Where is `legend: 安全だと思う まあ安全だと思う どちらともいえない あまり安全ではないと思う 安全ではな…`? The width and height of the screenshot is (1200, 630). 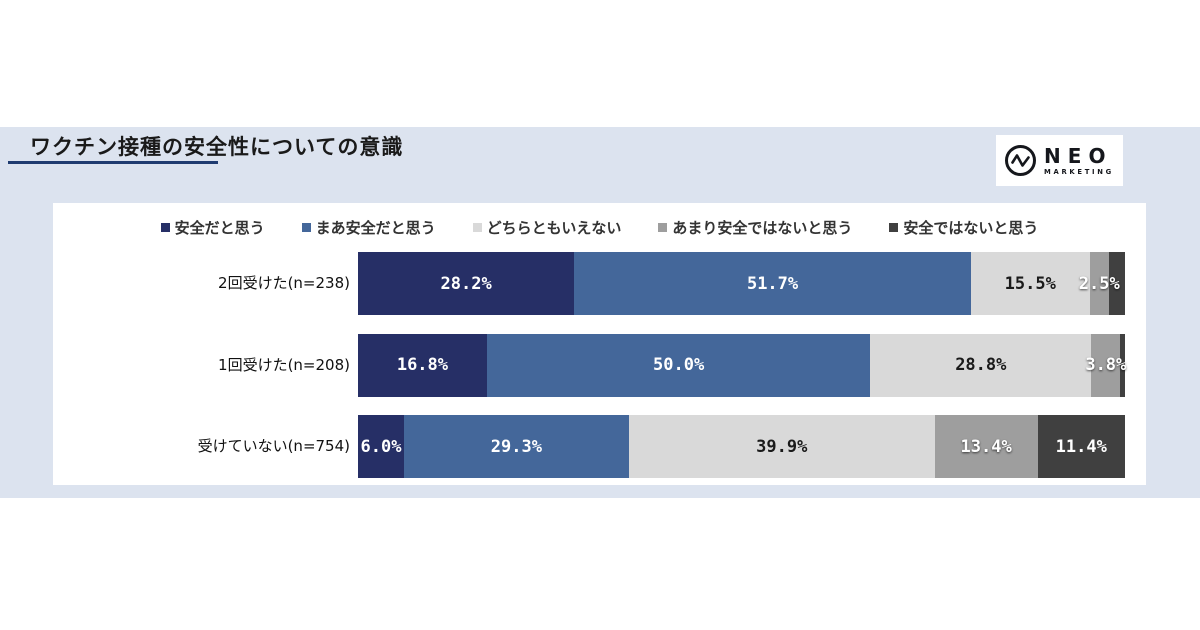 legend: 安全だと思う まあ安全だと思う どちらともいえない あまり安全ではないと思う 安全ではな… is located at coordinates (599, 227).